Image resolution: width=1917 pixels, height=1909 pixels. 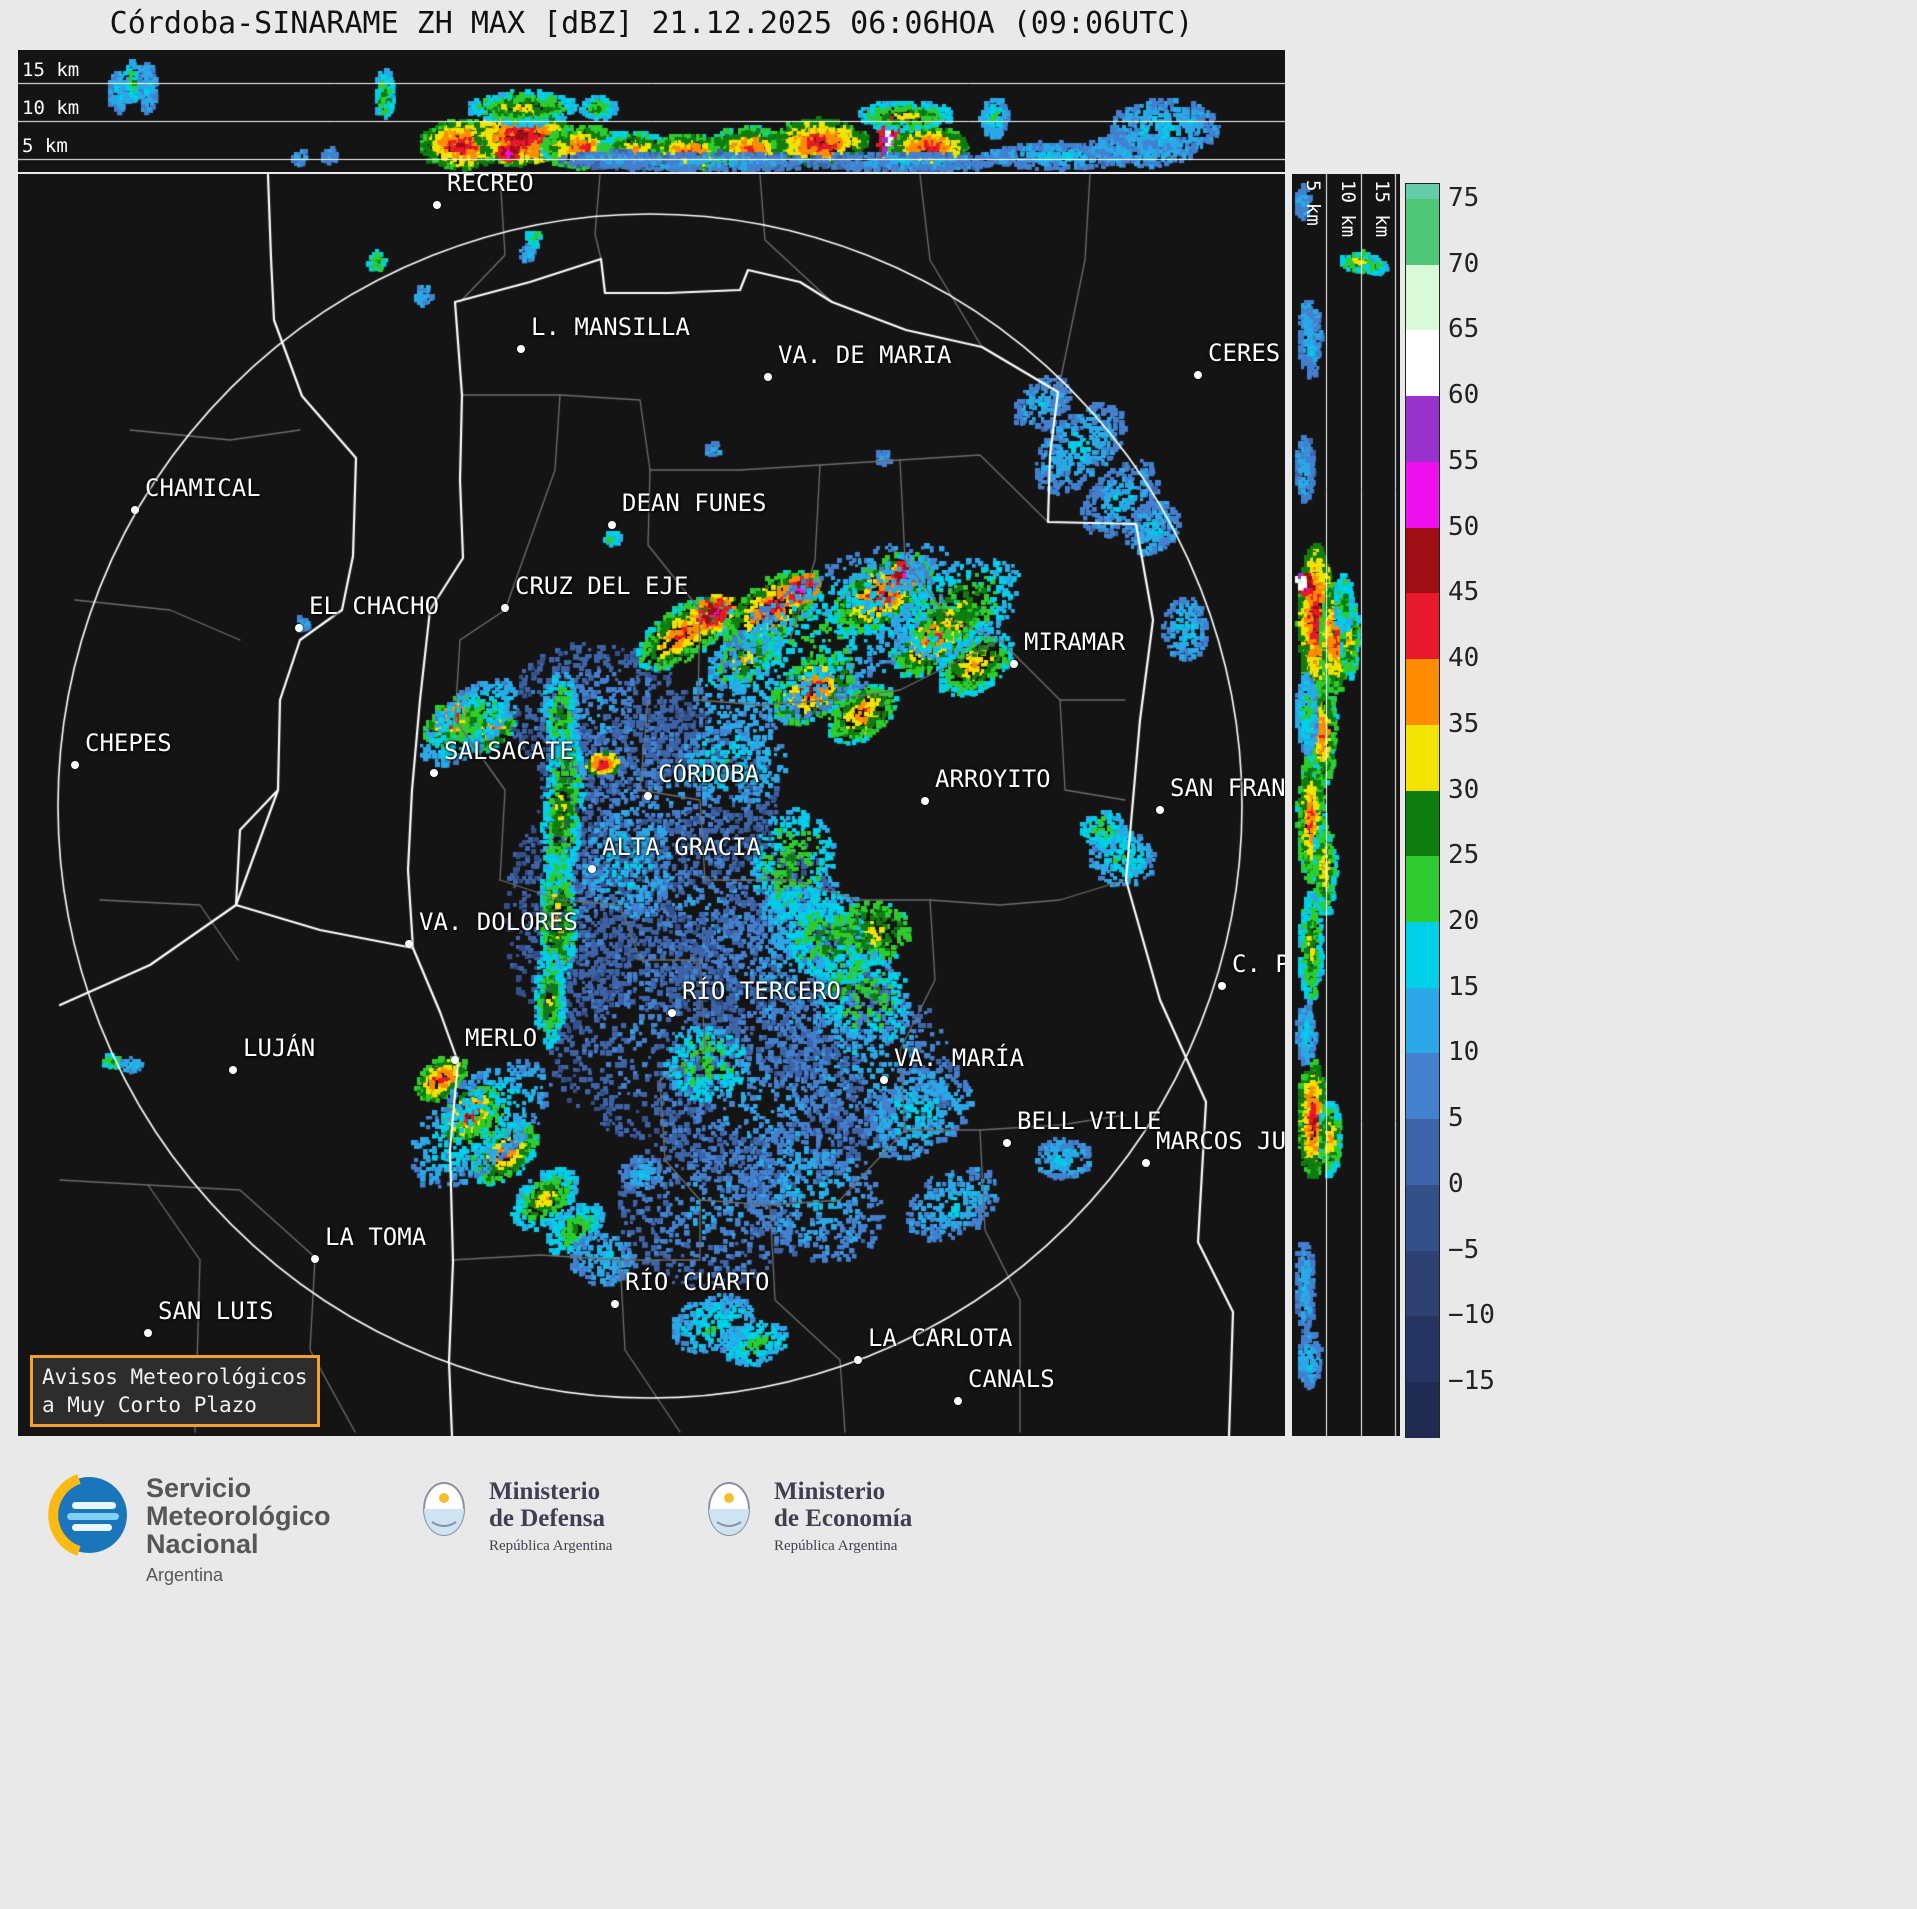 What do you see at coordinates (509, 751) in the screenshot?
I see `city-label: SALSACATE` at bounding box center [509, 751].